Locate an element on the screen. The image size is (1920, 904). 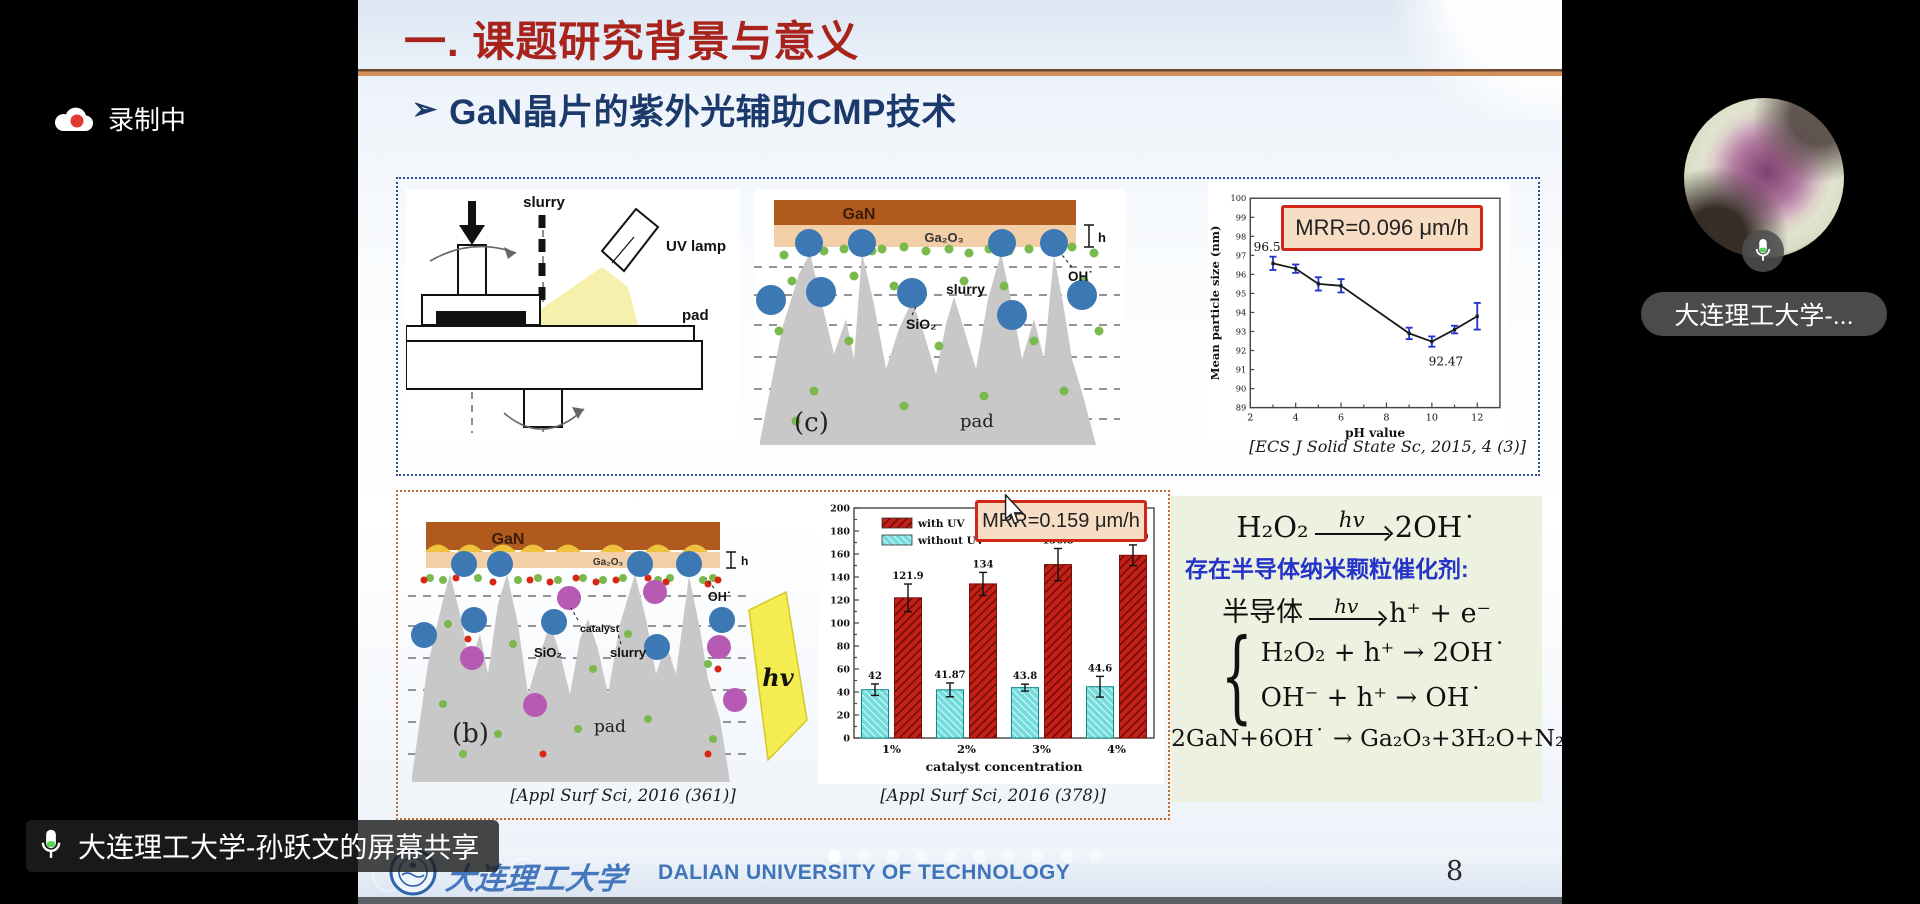
mrr-value: MRR=0.096 μm/h is located at coordinates (1382, 227).